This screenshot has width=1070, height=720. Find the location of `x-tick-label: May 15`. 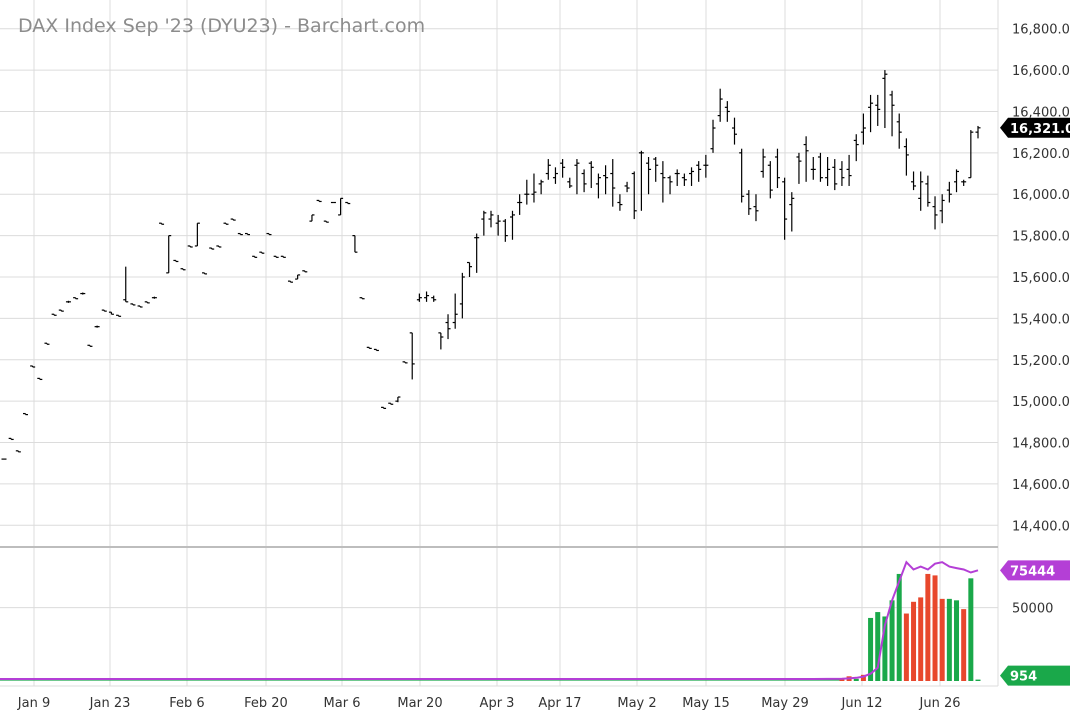

x-tick-label: May 15 is located at coordinates (706, 703).